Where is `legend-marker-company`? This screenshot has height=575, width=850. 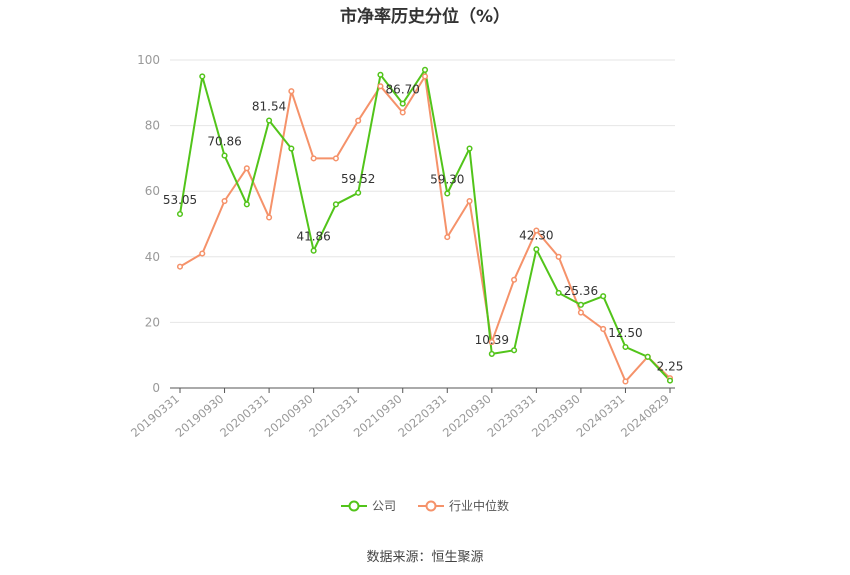
legend-marker-company is located at coordinates (353, 505).